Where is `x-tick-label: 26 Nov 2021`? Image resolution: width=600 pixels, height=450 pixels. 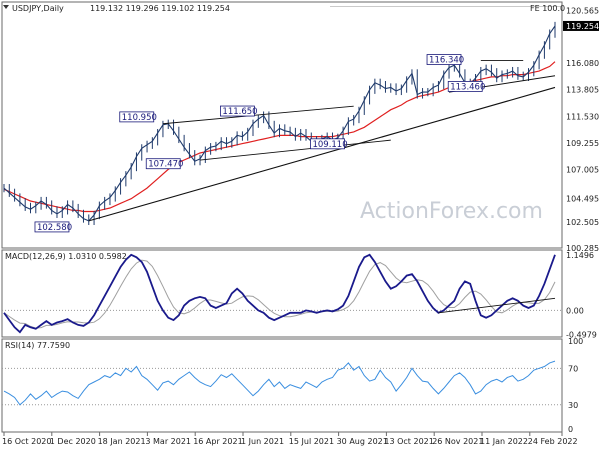
x-tick-label: 26 Nov 2021 is located at coordinates (457, 441).